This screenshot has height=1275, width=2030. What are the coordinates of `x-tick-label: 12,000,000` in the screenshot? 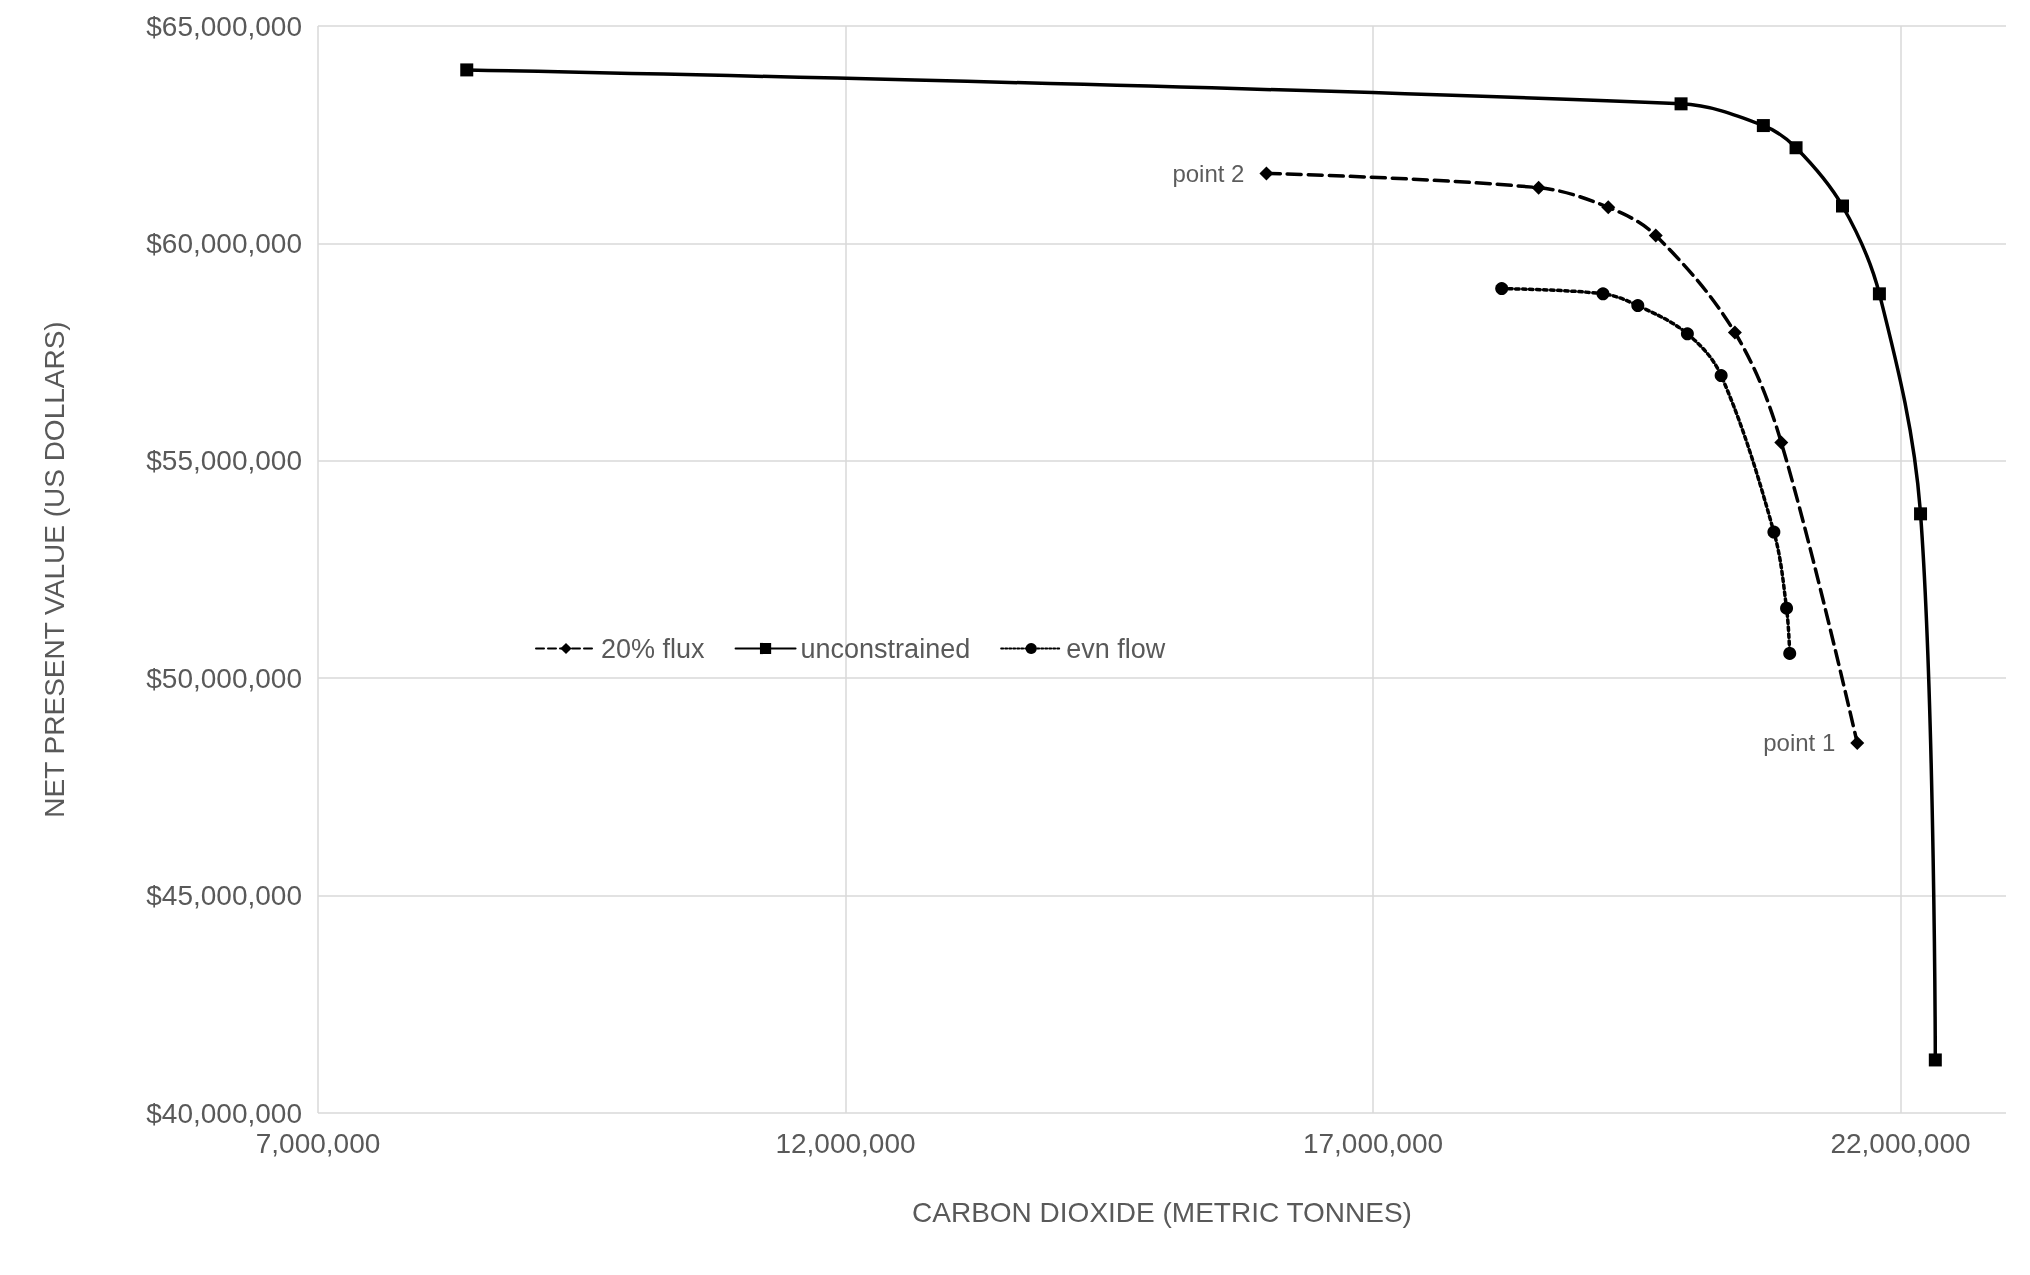 It's located at (845, 1143).